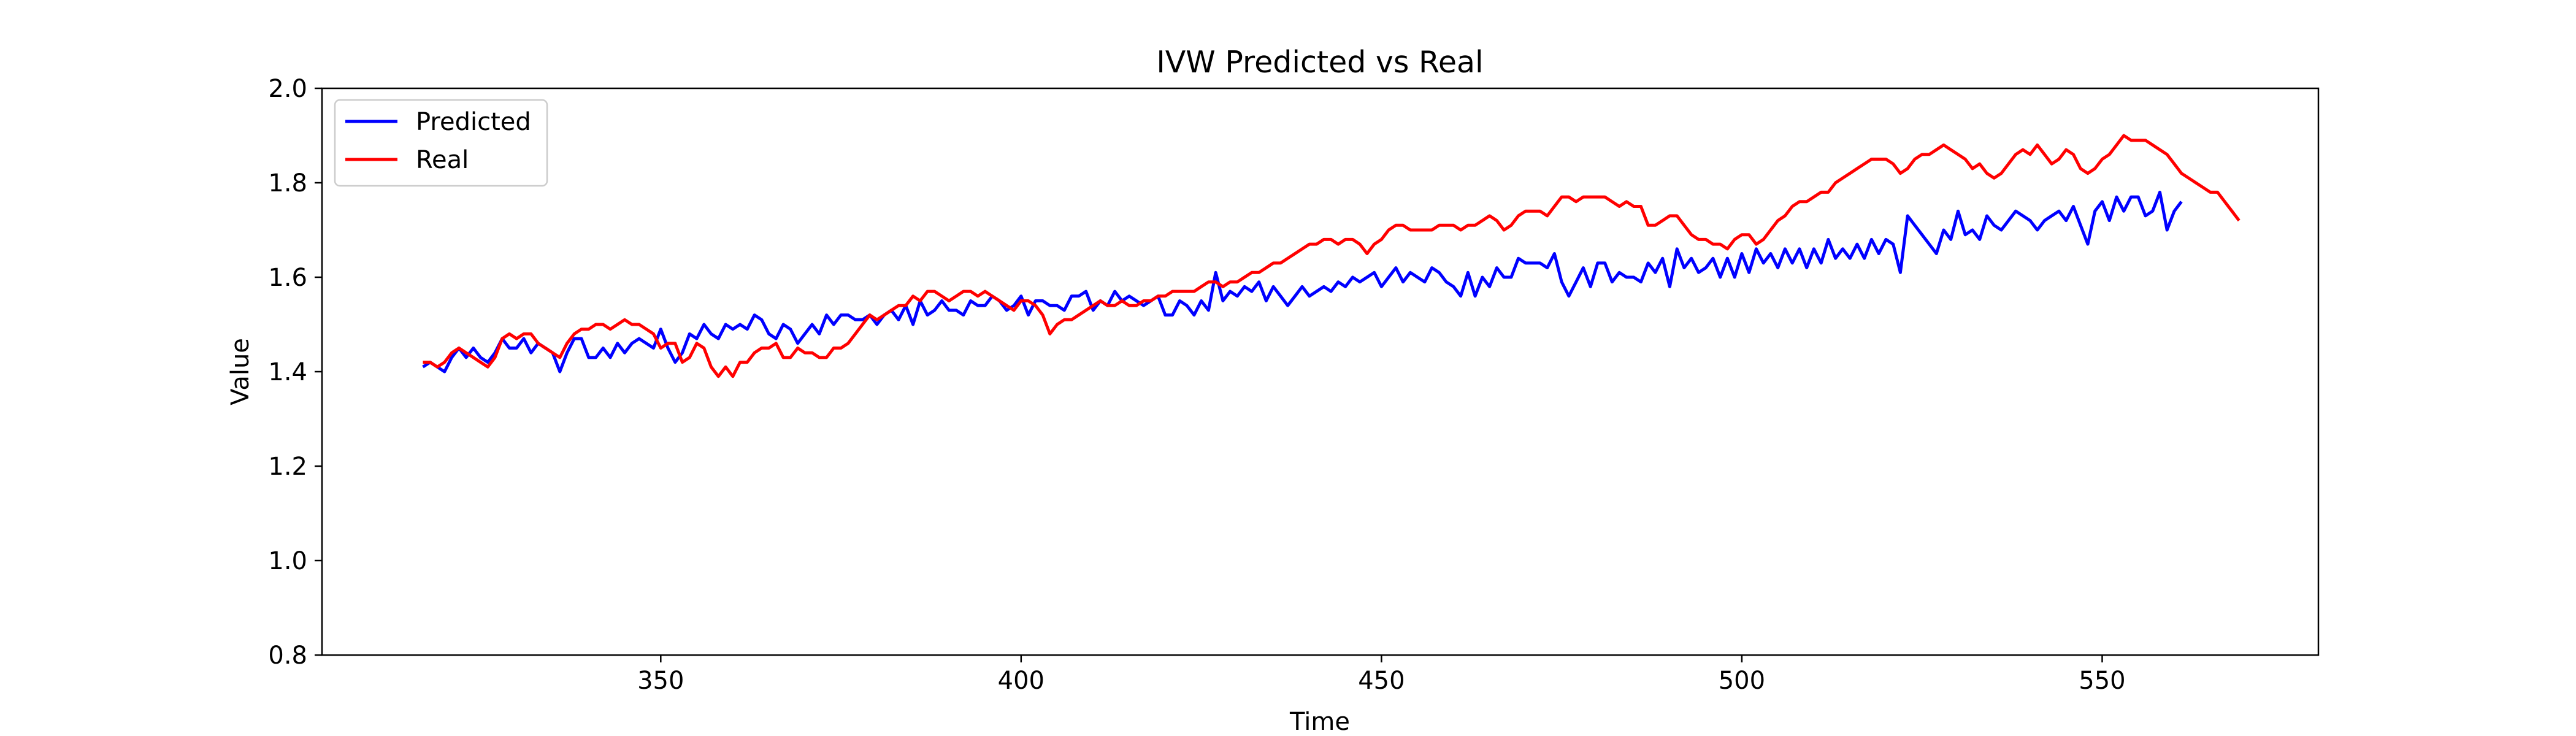  Describe the element at coordinates (240, 371) in the screenshot. I see `y-axis-label: Value` at that location.